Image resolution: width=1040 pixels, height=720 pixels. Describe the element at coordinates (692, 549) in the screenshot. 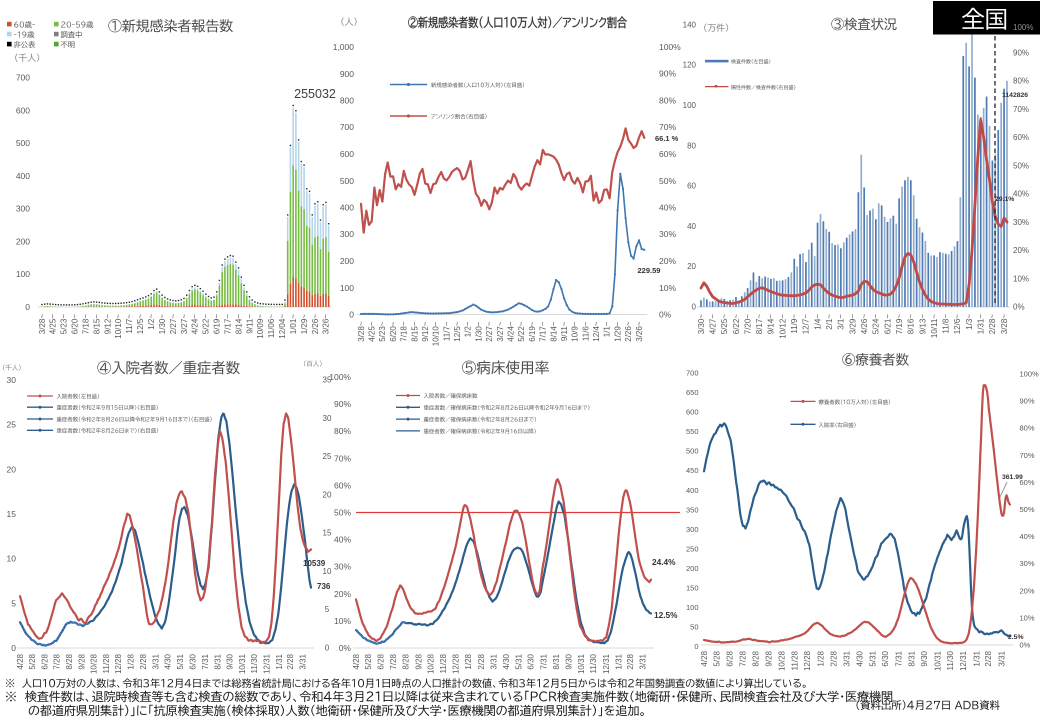

I see `svg-text: 250` at that location.